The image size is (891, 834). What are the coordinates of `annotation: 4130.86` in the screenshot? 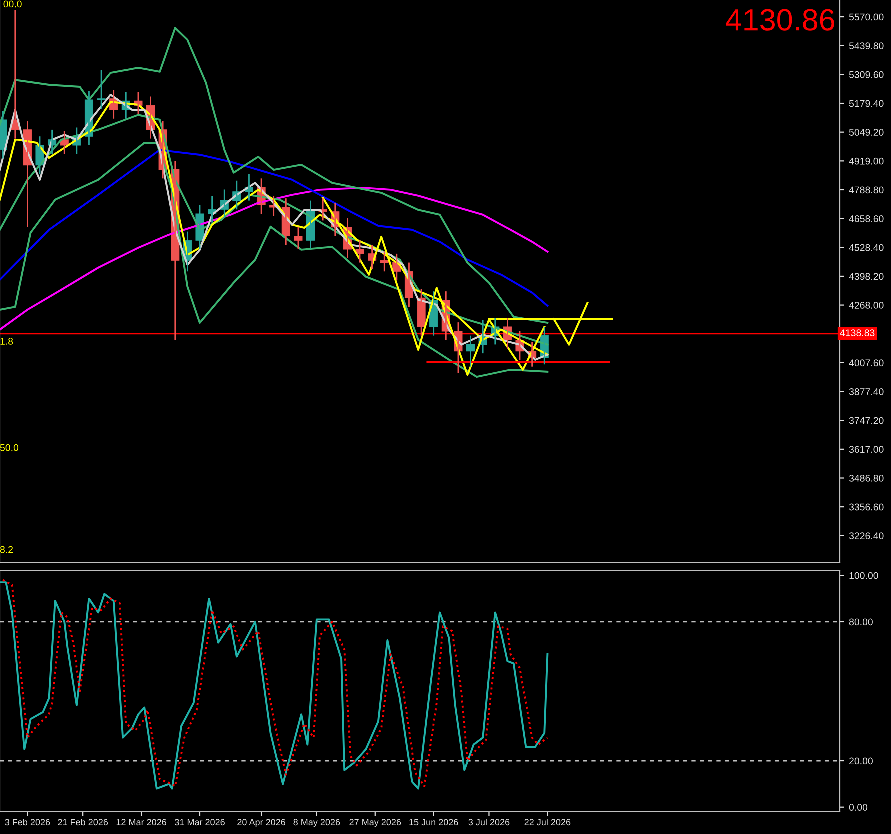 It's located at (780, 20).